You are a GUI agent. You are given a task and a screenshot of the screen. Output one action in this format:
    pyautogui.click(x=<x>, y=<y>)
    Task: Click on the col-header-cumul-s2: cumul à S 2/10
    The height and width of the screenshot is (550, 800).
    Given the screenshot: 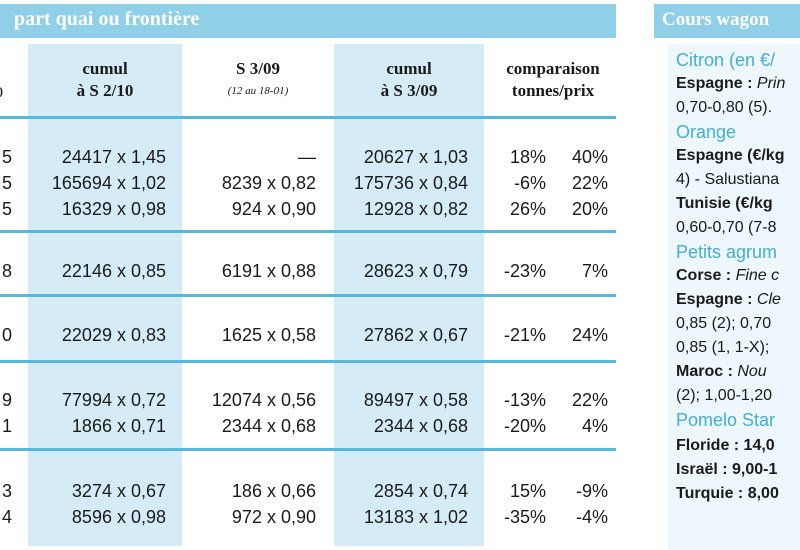 What is the action you would take?
    pyautogui.click(x=105, y=80)
    